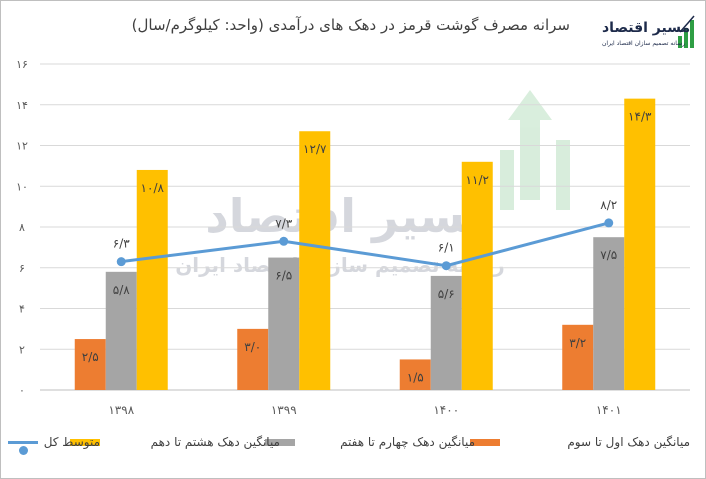  I want to click on legend-swatch-high, so click(85, 442).